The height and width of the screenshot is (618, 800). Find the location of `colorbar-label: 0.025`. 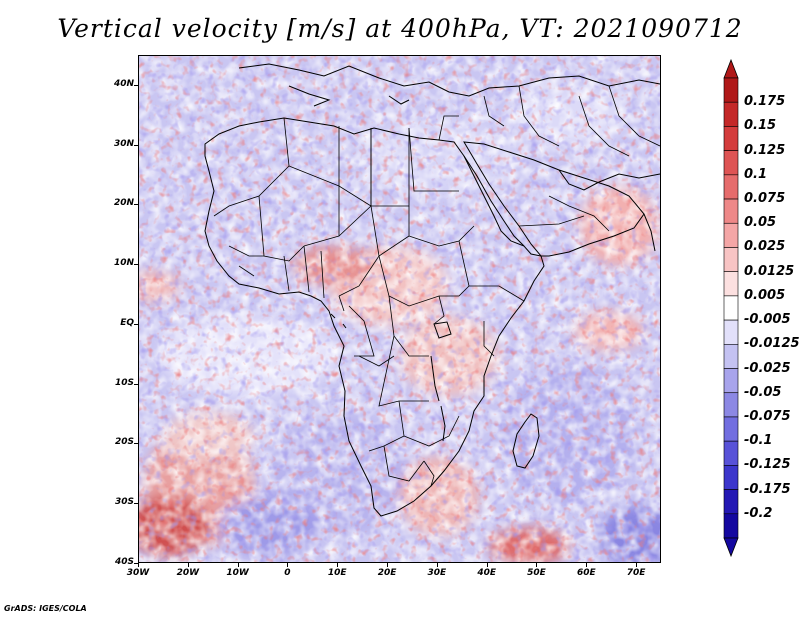

colorbar-label: 0.025 is located at coordinates (765, 247).